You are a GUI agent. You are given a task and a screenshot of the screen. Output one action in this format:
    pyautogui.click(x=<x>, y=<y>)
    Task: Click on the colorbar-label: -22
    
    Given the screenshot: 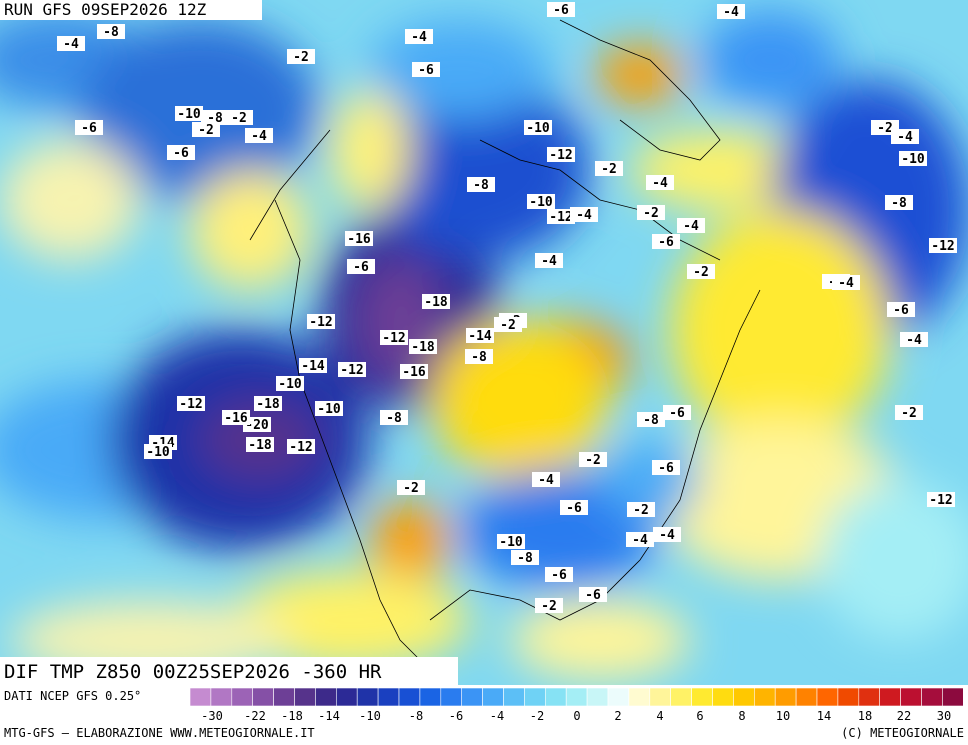 What is the action you would take?
    pyautogui.click(x=255, y=716)
    